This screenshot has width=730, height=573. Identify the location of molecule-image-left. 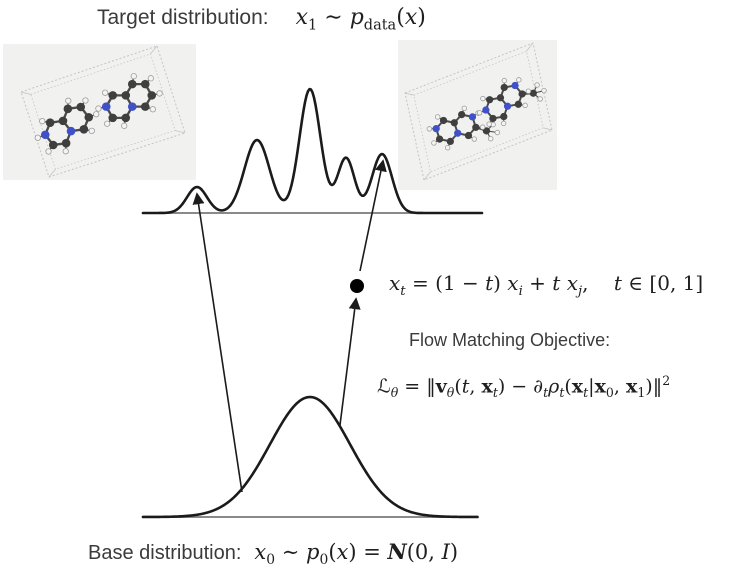
(99, 112).